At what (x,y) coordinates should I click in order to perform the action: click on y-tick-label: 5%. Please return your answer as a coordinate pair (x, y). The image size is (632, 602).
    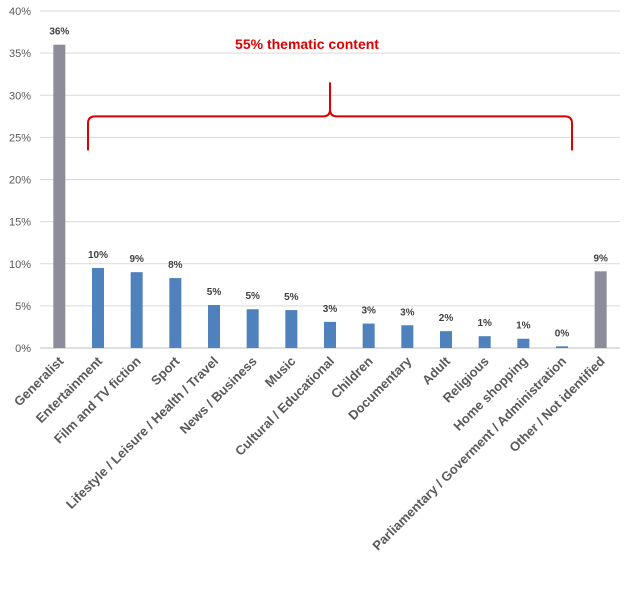
    Looking at the image, I should click on (23, 307).